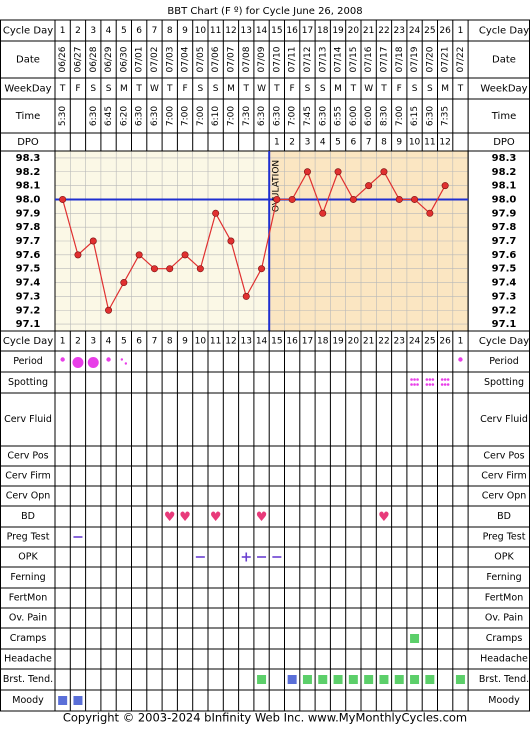 This screenshot has height=731, width=530. I want to click on row-label-right: Date, so click(504, 60).